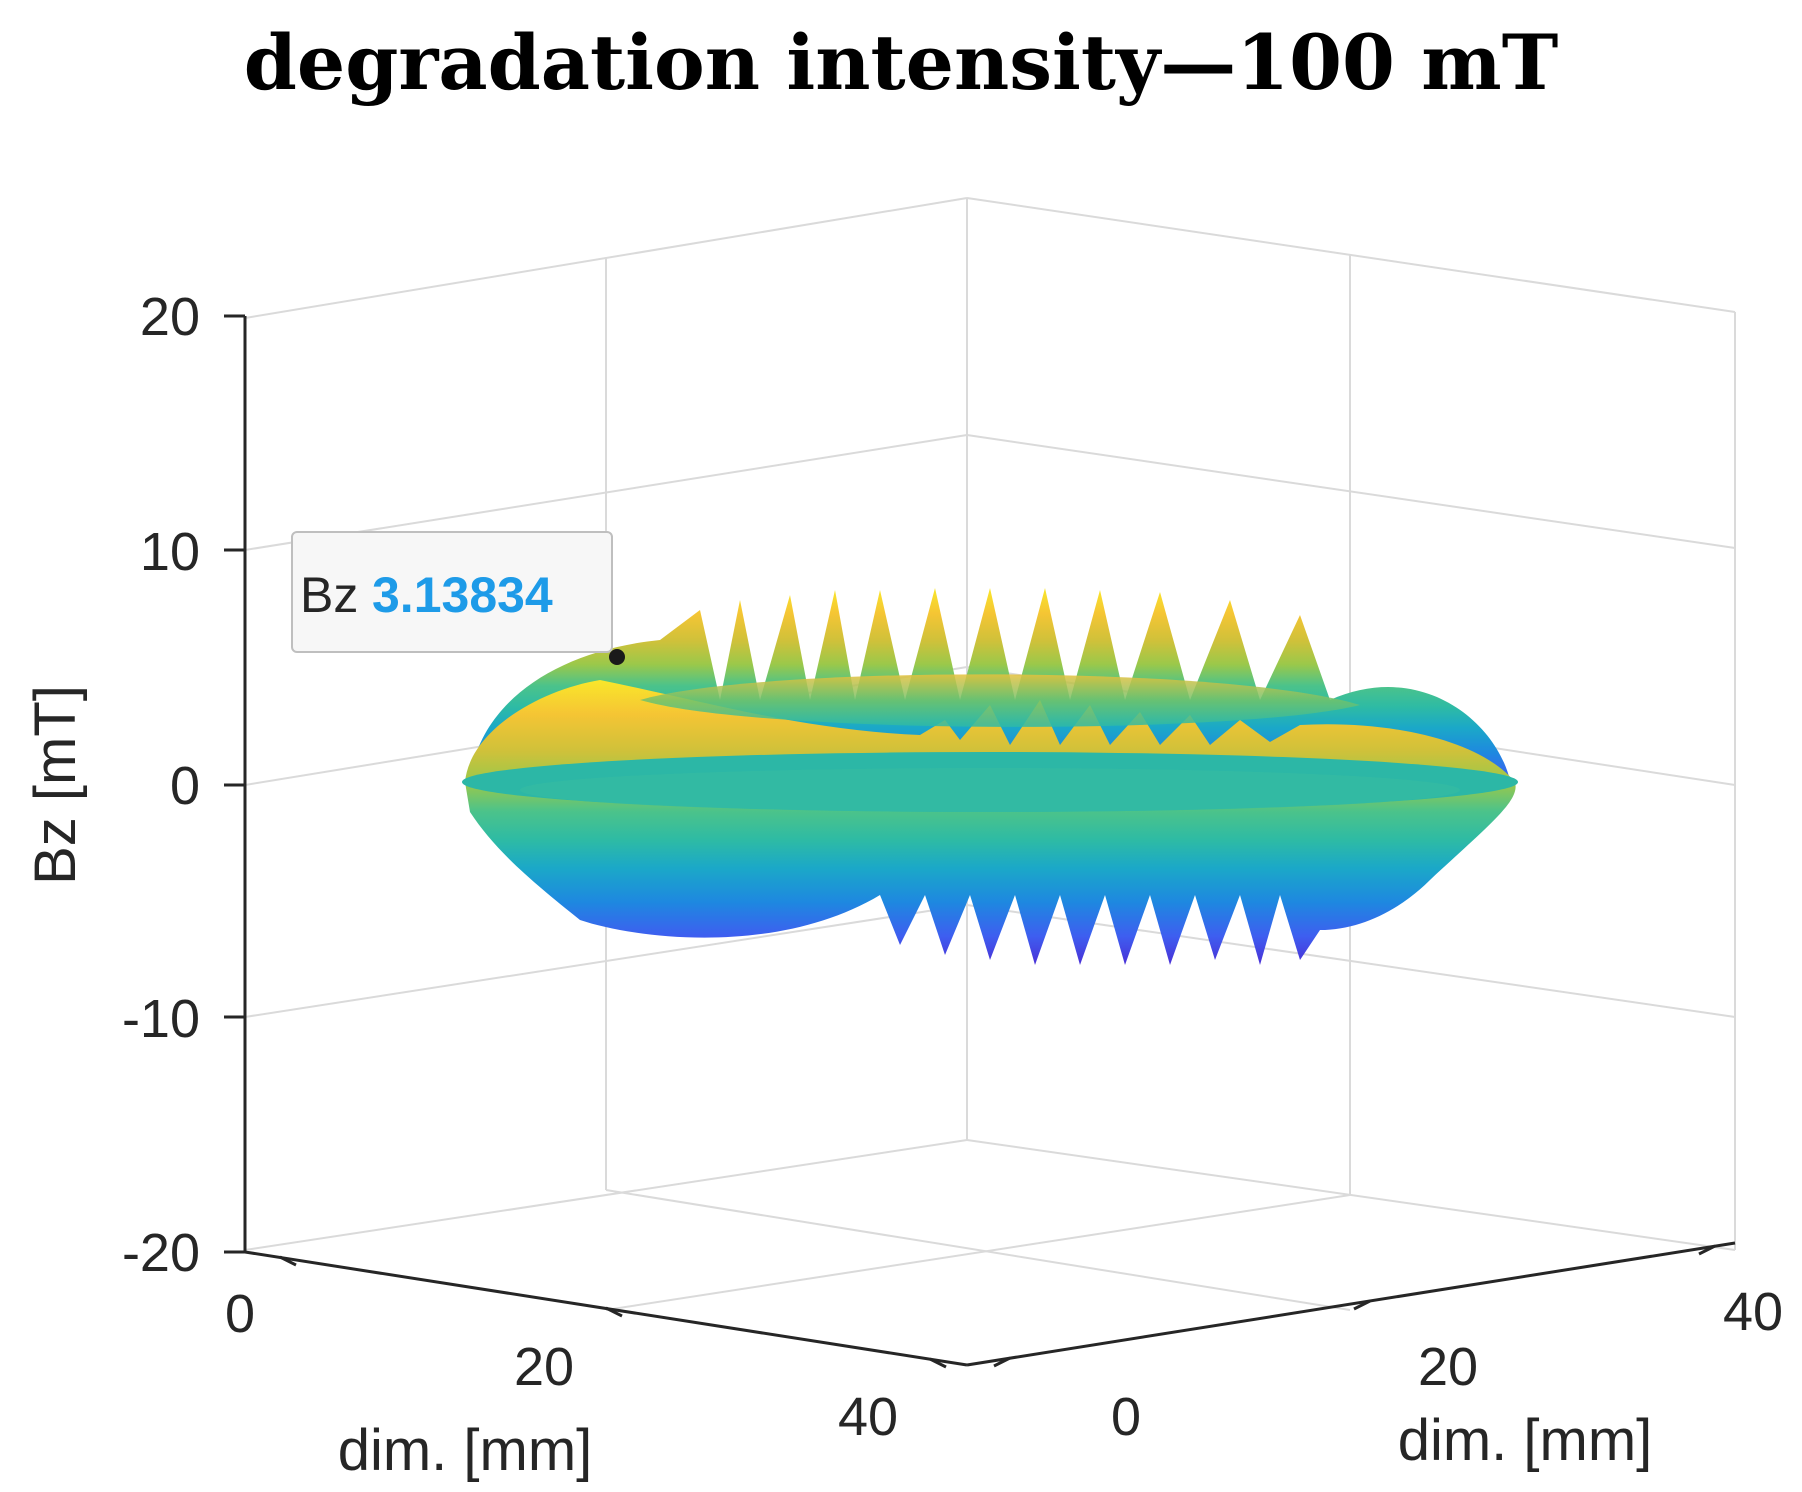  Describe the element at coordinates (1448, 1367) in the screenshot. I see `y-tick-label: 20` at that location.